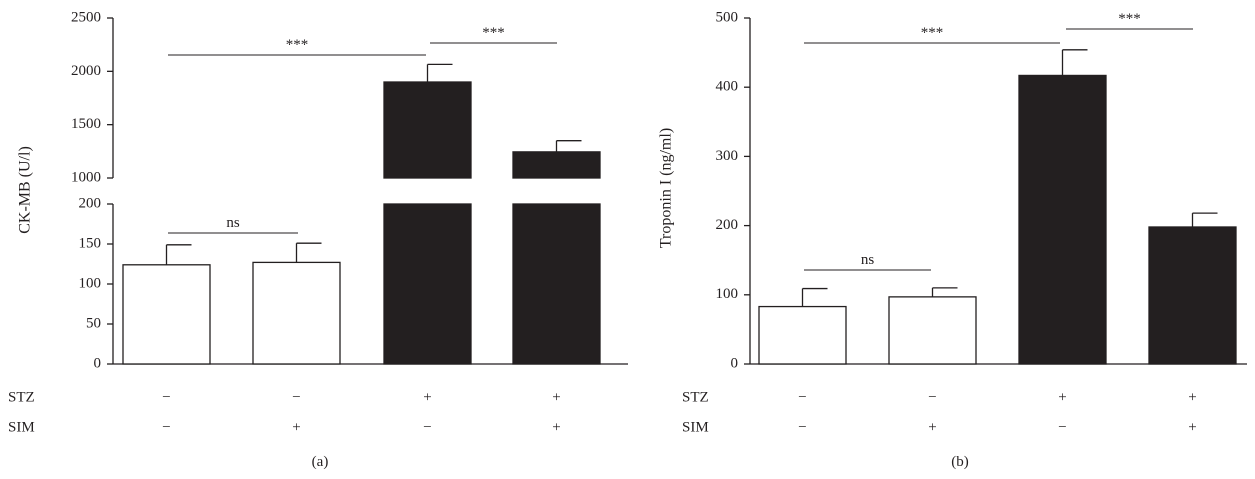  I want to click on panel-a-tick-label: 1500, so click(86, 124).